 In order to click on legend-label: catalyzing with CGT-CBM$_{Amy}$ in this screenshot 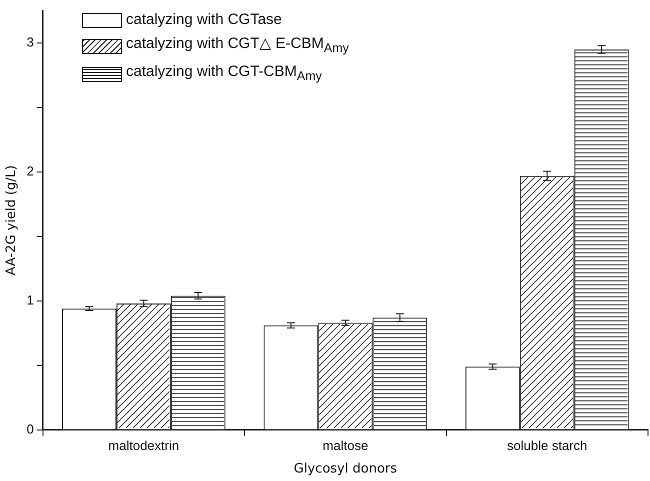, I will do `click(224, 73)`.